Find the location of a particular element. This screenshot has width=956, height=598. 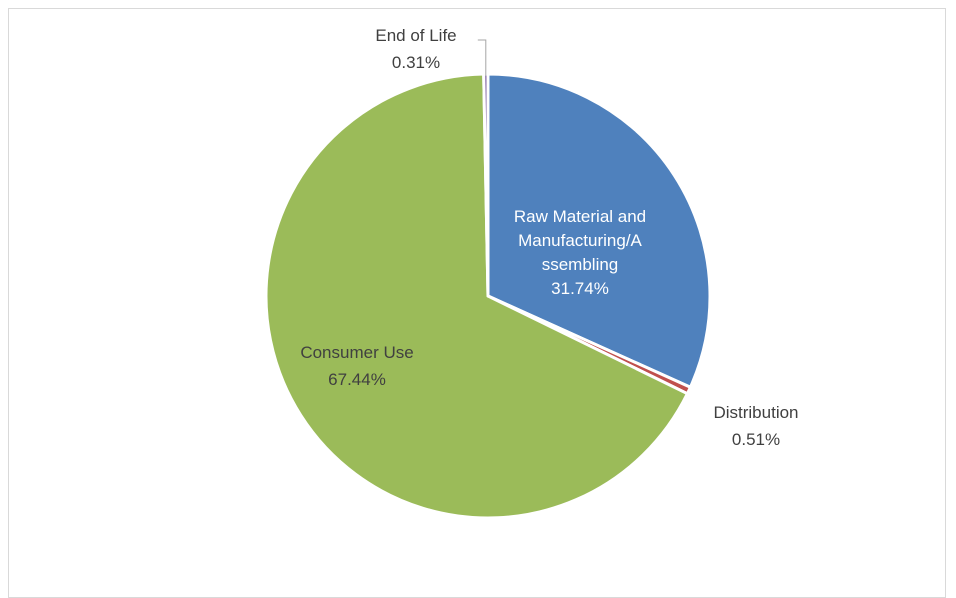

data-label-1-line-1: 0.51% is located at coordinates (756, 439).